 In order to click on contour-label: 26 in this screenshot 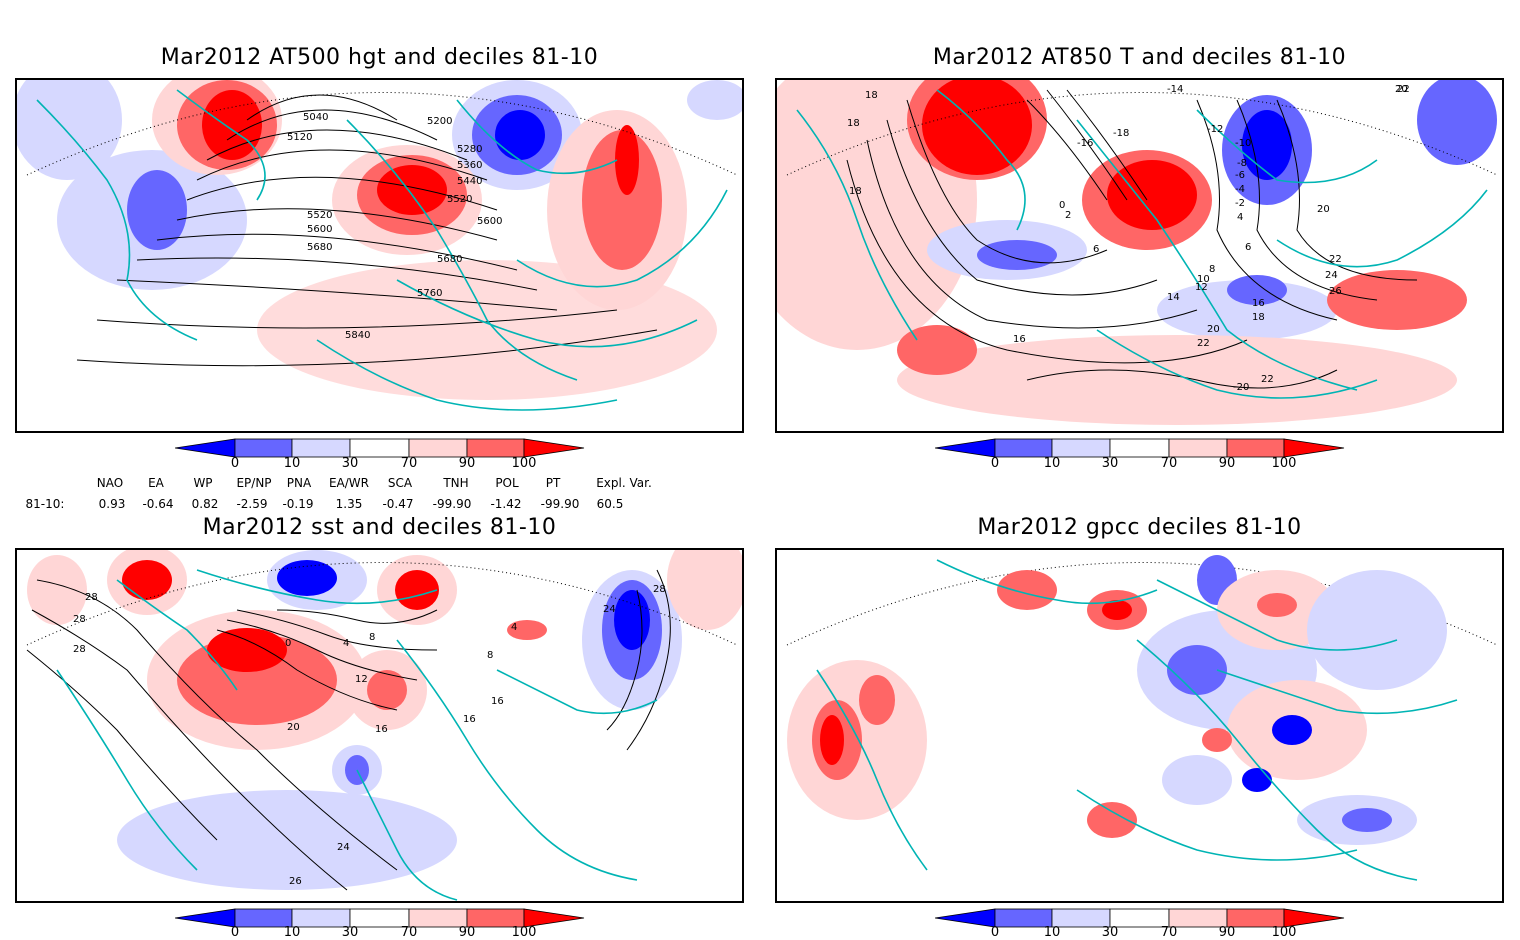, I will do `click(295, 881)`.